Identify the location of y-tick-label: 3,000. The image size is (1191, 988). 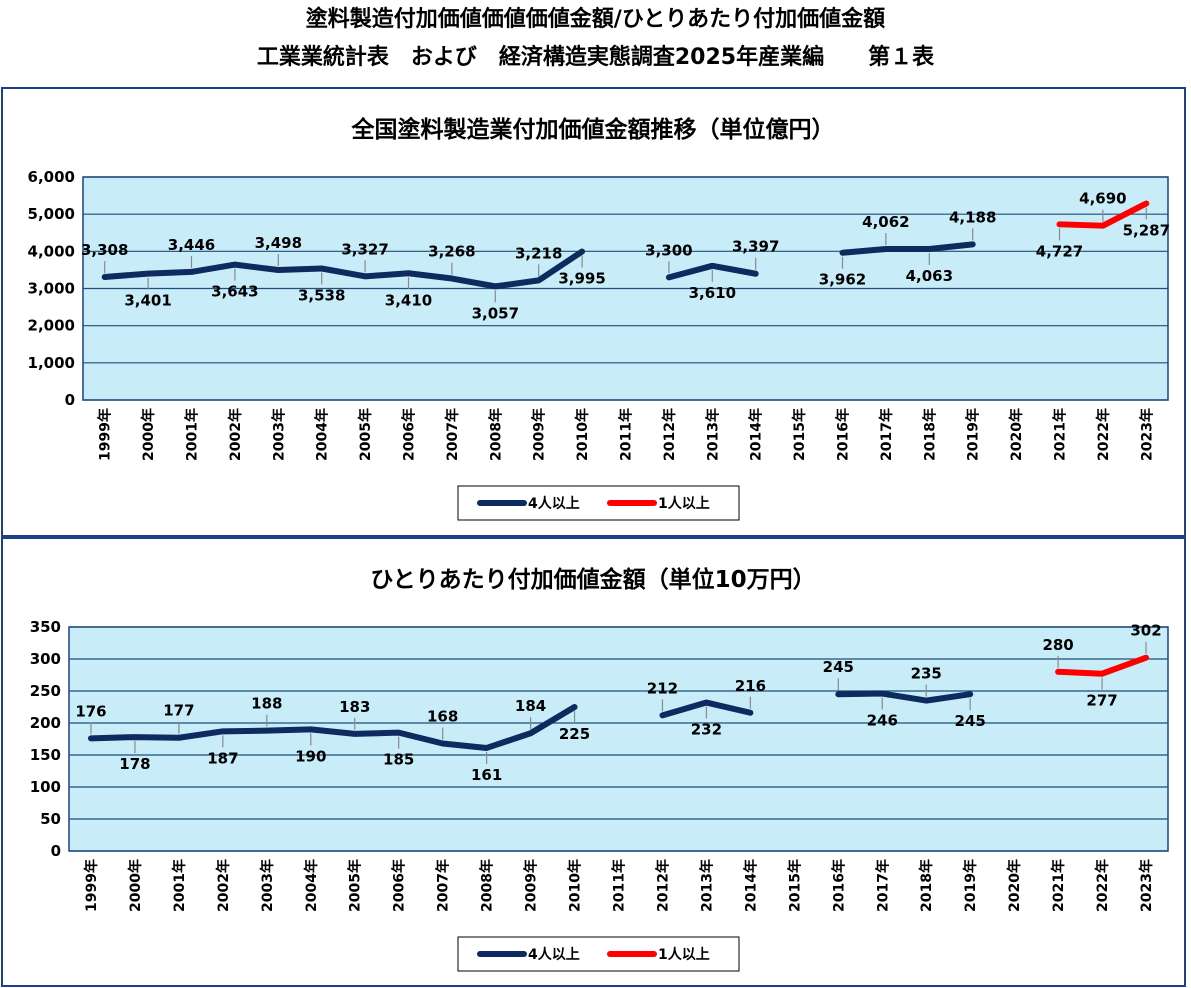
(51, 289).